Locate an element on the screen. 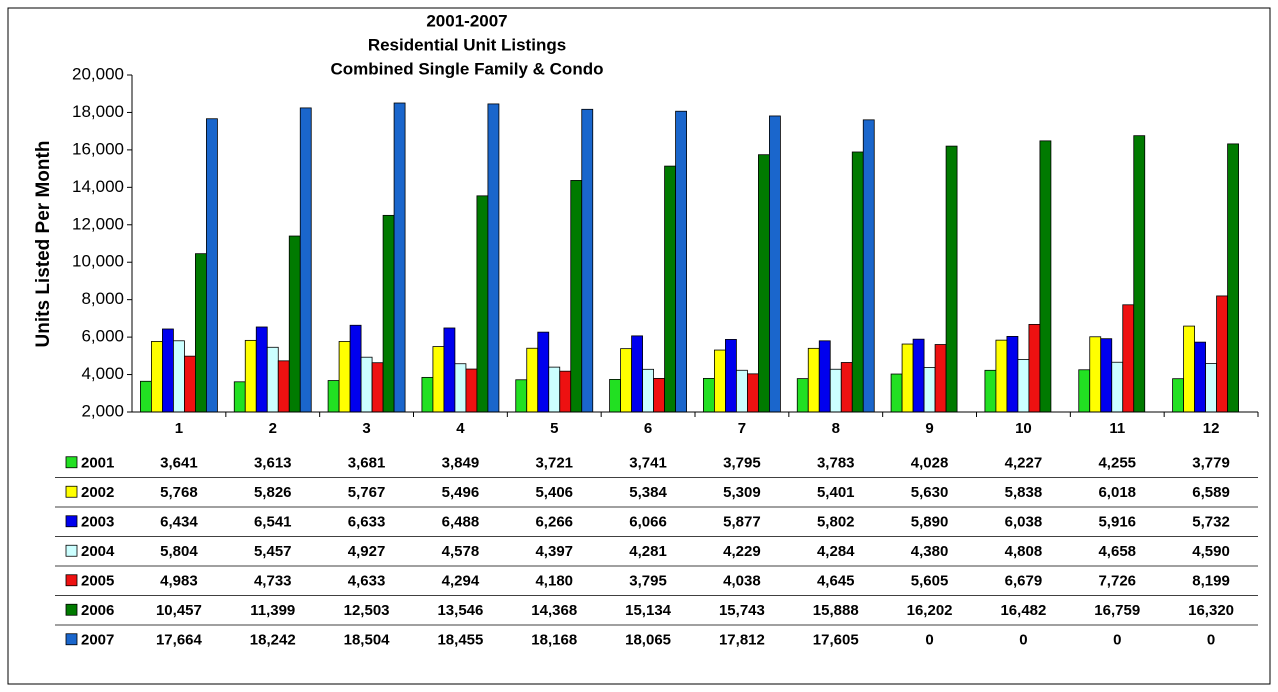 The image size is (1278, 692). x-tick-label: 5 is located at coordinates (554, 428).